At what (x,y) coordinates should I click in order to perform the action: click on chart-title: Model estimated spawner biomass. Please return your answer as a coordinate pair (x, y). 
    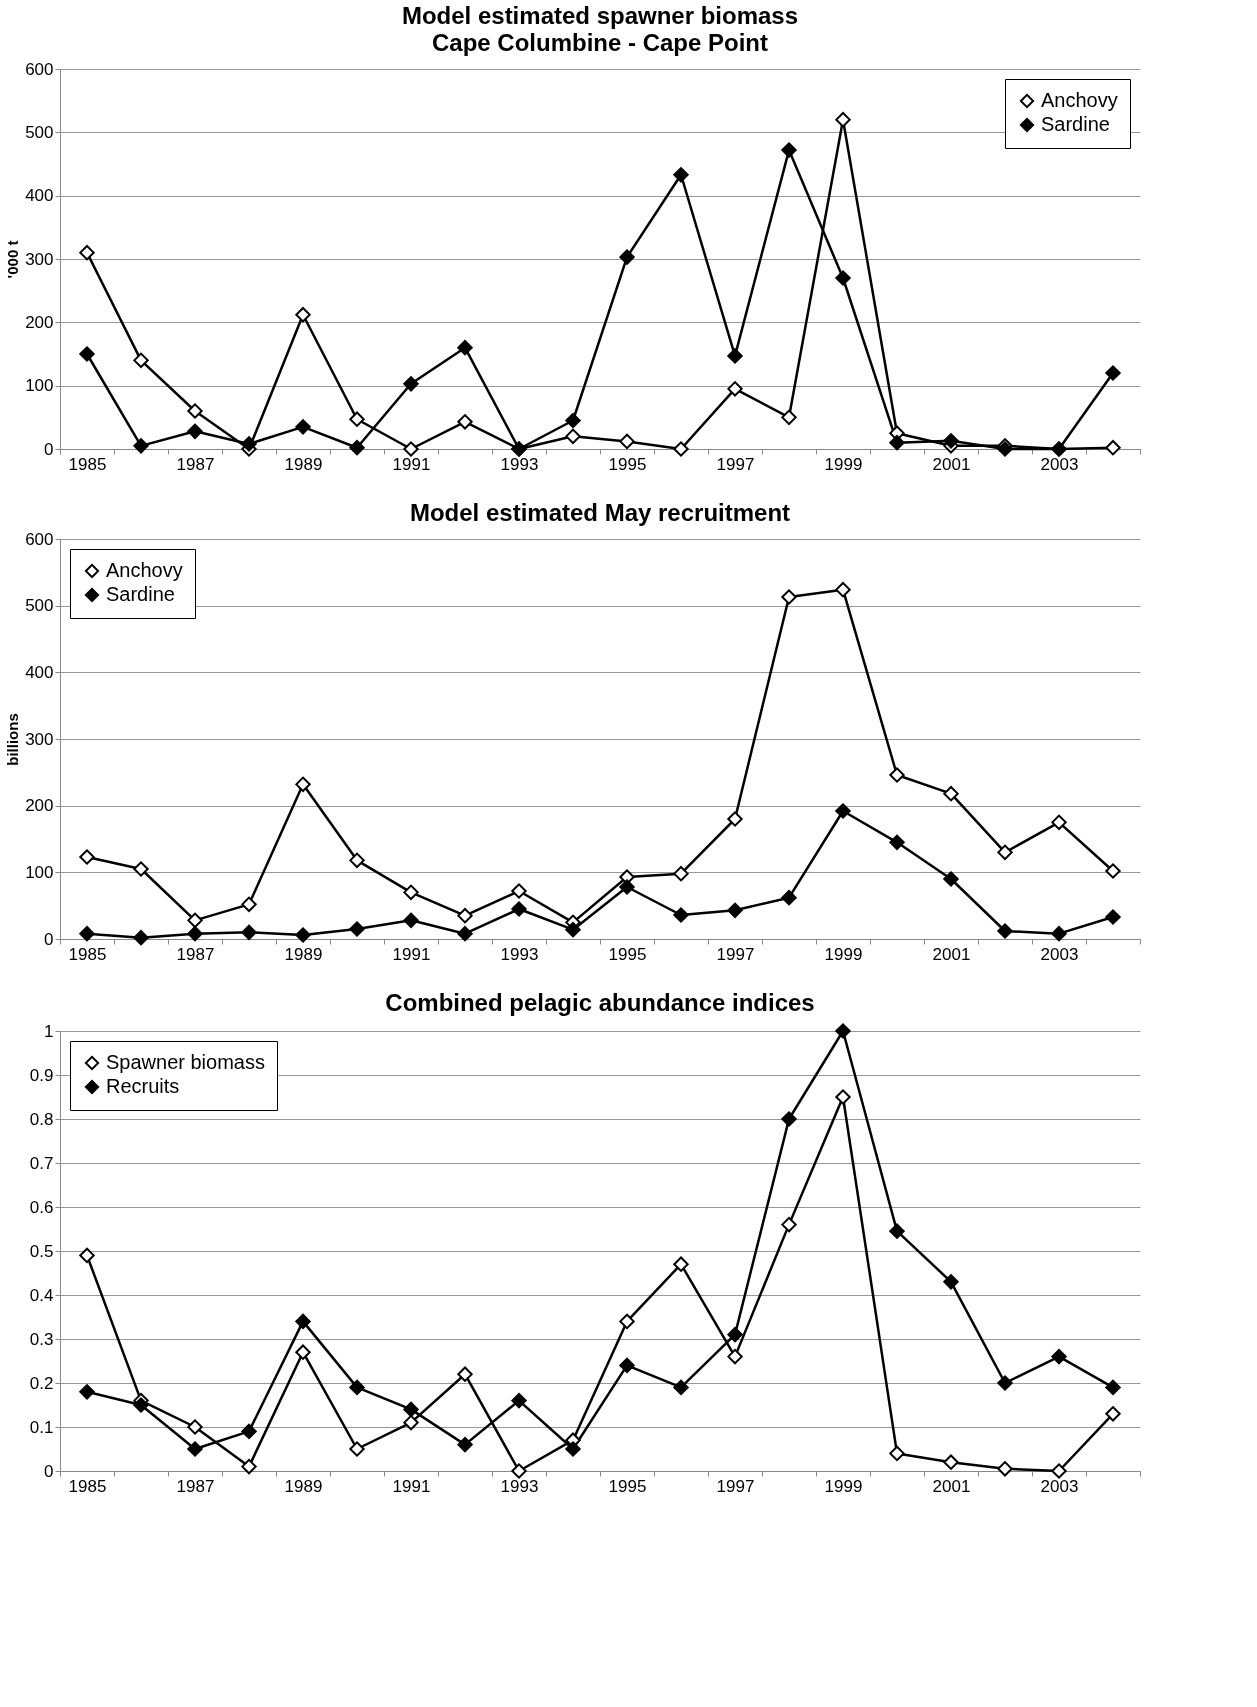
    Looking at the image, I should click on (600, 15).